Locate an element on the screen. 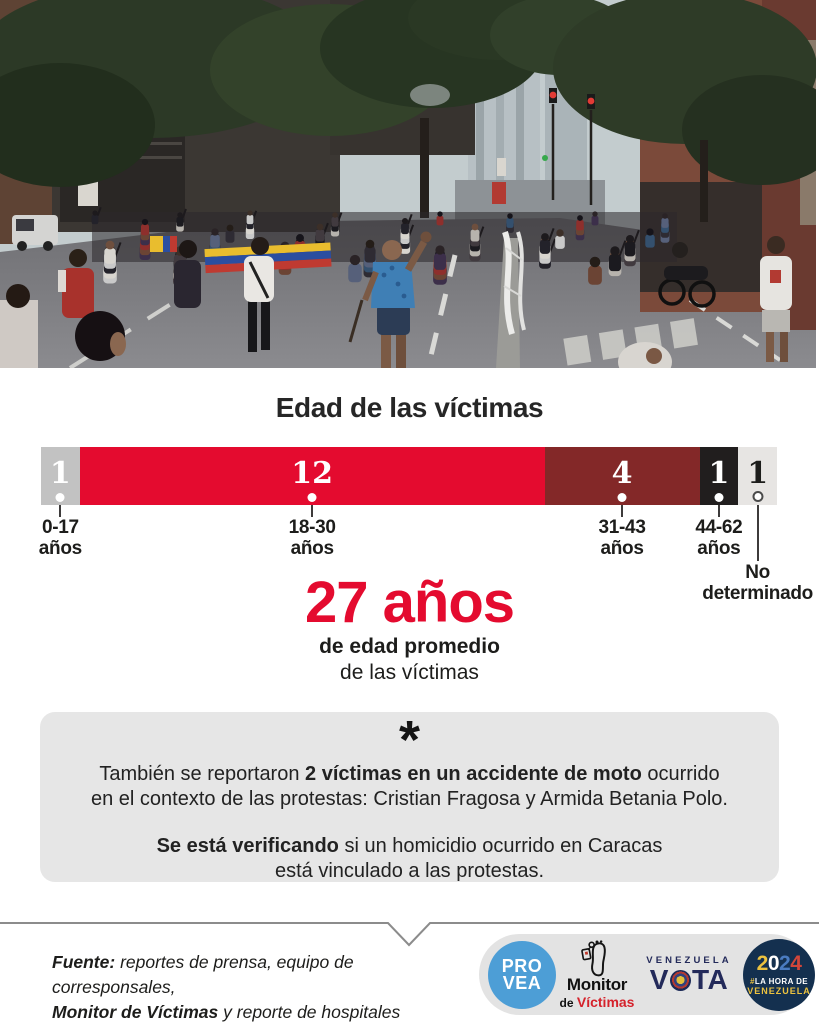 The width and height of the screenshot is (819, 1024). provea-logo: PRO VEA is located at coordinates (522, 974).